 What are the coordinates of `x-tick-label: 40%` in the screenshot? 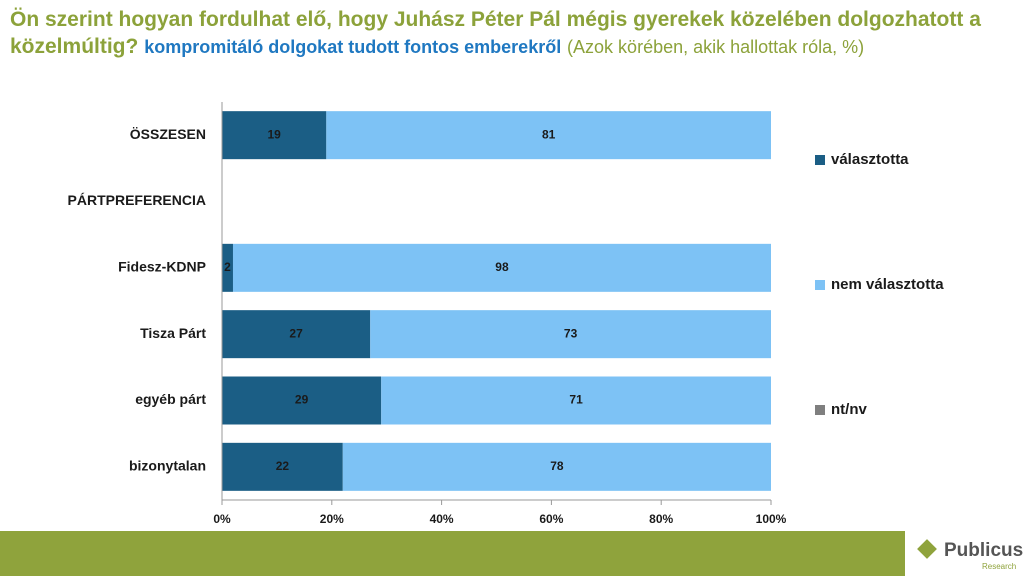 It's located at (442, 519).